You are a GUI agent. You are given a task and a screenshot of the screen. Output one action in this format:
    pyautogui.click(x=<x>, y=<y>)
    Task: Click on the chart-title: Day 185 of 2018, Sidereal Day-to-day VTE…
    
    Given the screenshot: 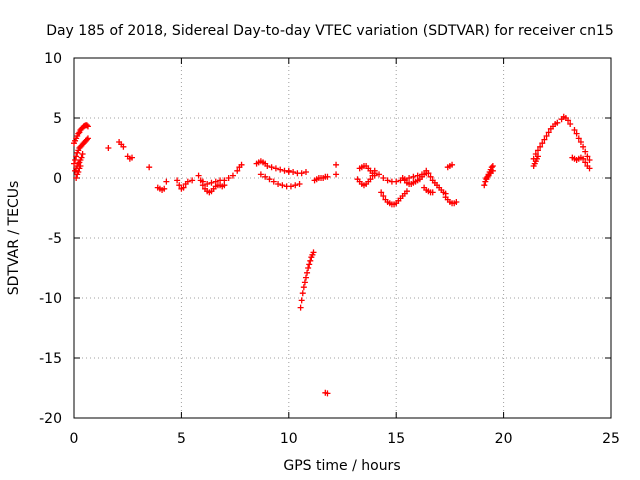 What is the action you would take?
    pyautogui.click(x=330, y=31)
    